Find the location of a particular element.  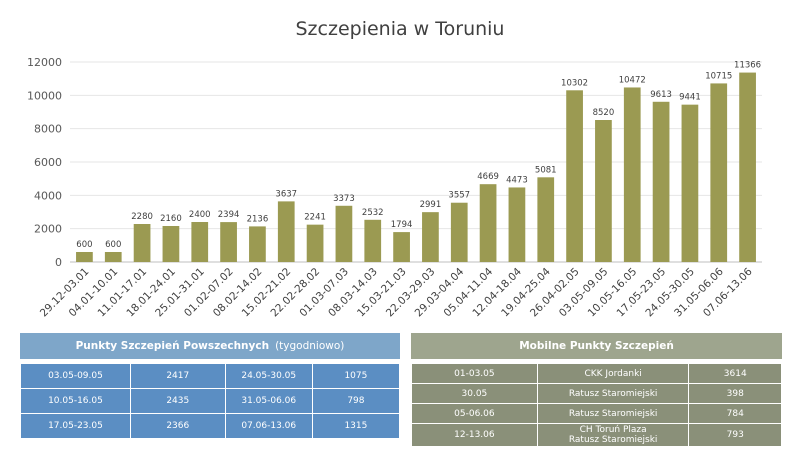

table-row: 01-03.05 CKK Jordanki 3614 is located at coordinates (596, 373).